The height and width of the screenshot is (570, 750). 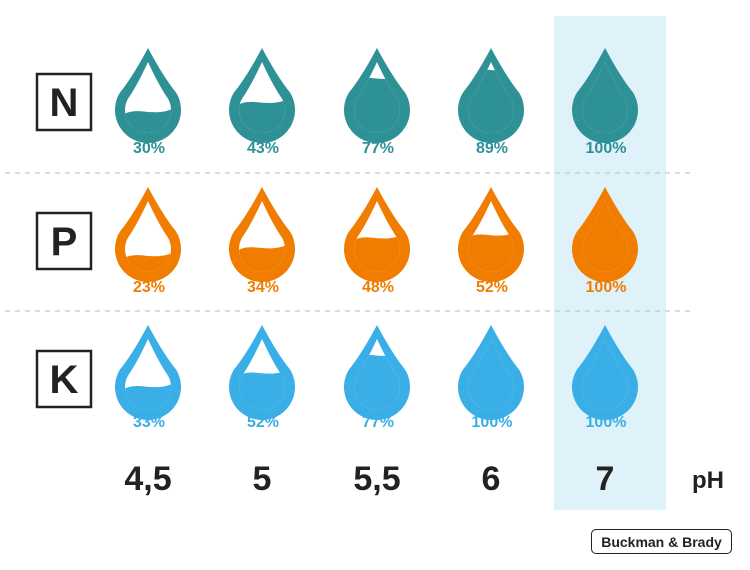 I want to click on nutrient-label: N, so click(x=64, y=103).